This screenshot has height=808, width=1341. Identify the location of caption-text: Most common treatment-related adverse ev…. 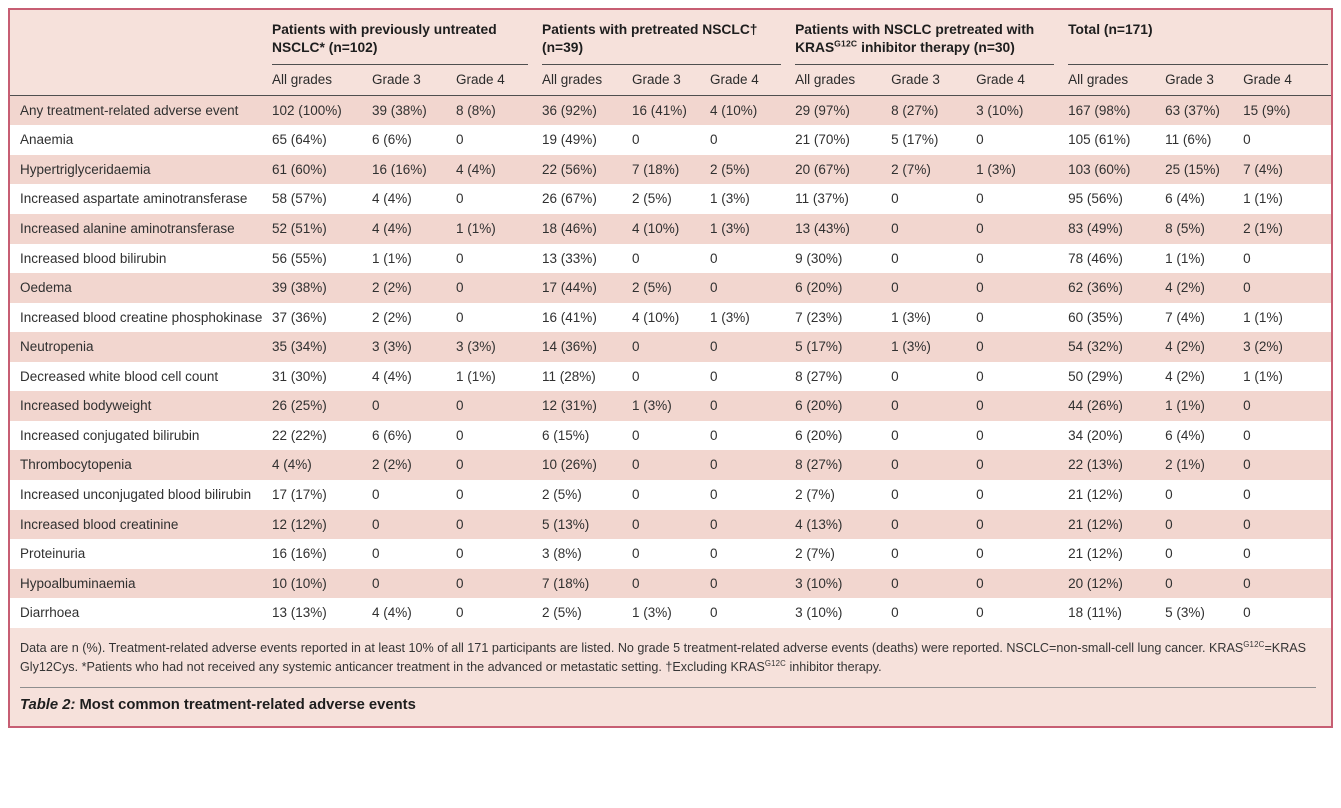
(245, 705).